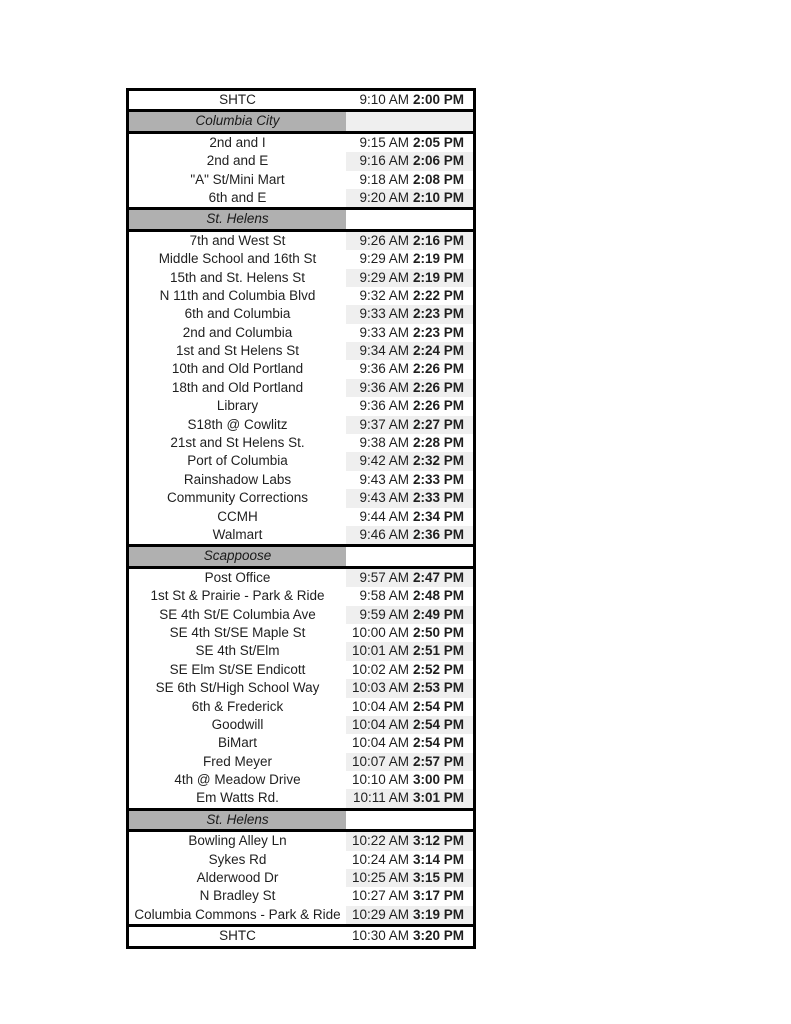  What do you see at coordinates (378, 425) in the screenshot?
I see `am-time: 9:37 AM` at bounding box center [378, 425].